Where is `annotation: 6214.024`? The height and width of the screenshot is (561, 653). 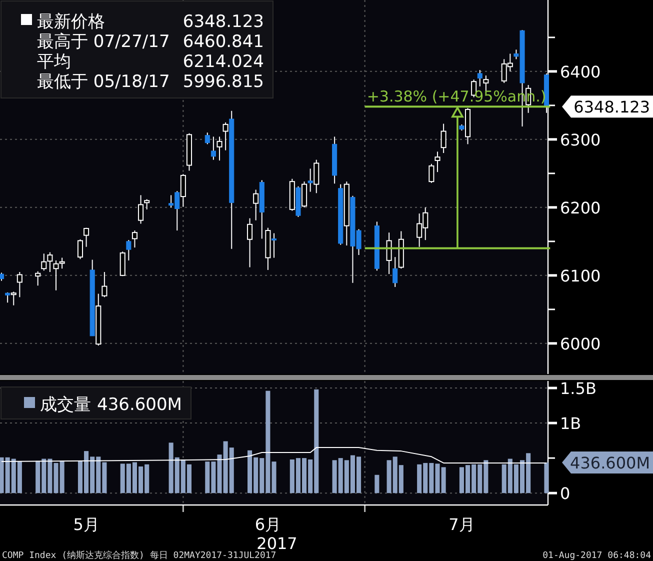 annotation: 6214.024 is located at coordinates (223, 62).